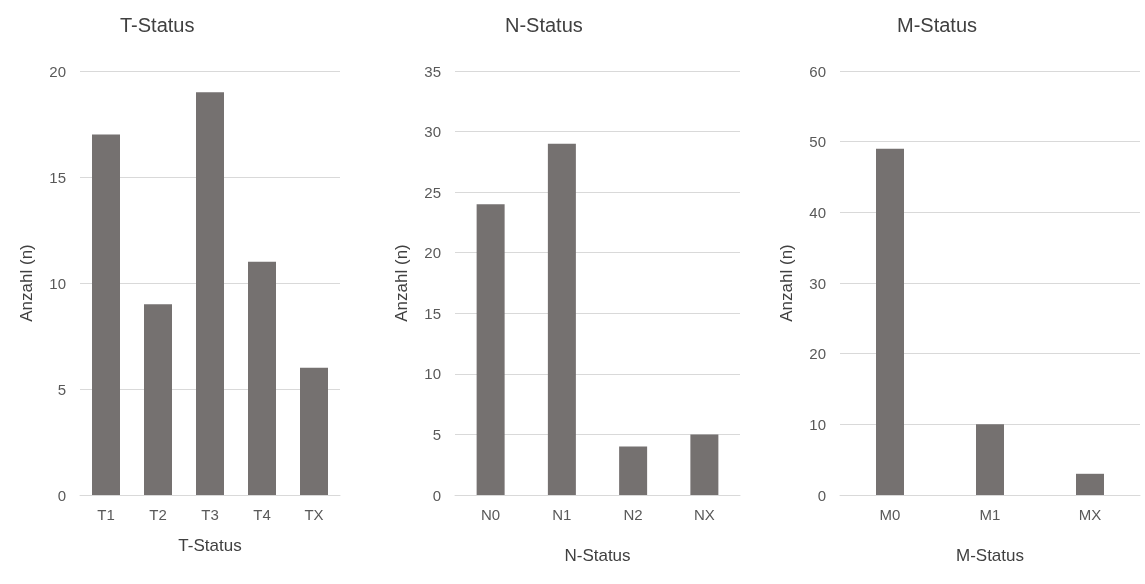  I want to click on y-tick-label: 25, so click(432, 192).